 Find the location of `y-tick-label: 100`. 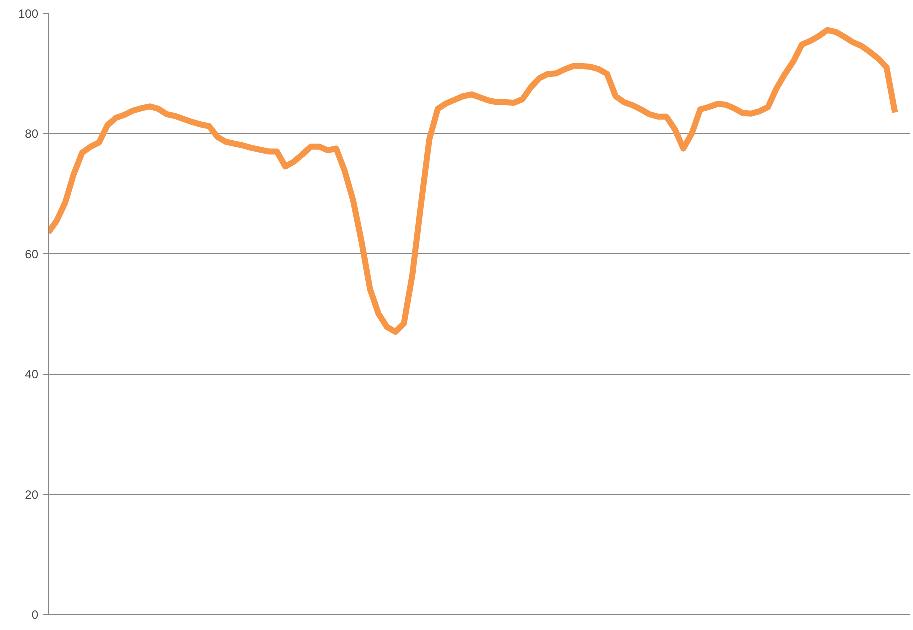

y-tick-label: 100 is located at coordinates (28, 14).